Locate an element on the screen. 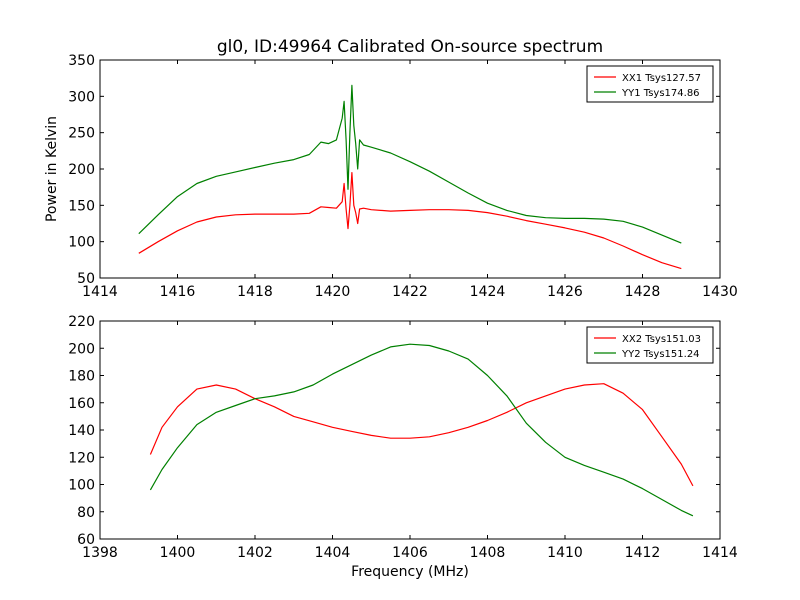  y-tick-label: 350 is located at coordinates (81, 61).